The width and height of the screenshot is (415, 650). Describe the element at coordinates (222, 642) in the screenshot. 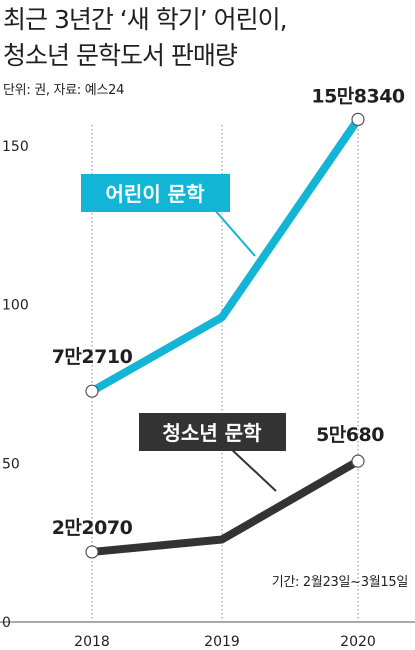

I see `x-tick-2019: 2019` at that location.